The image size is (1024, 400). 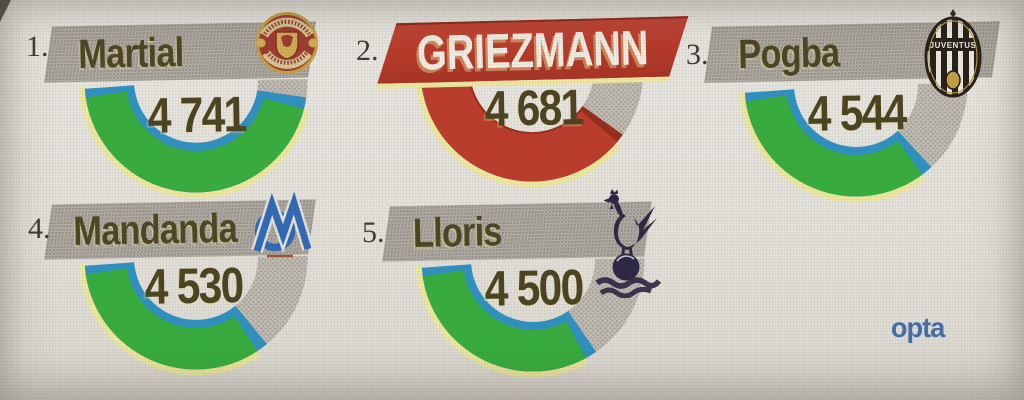 I want to click on player-value: 4 530, so click(x=194, y=286).